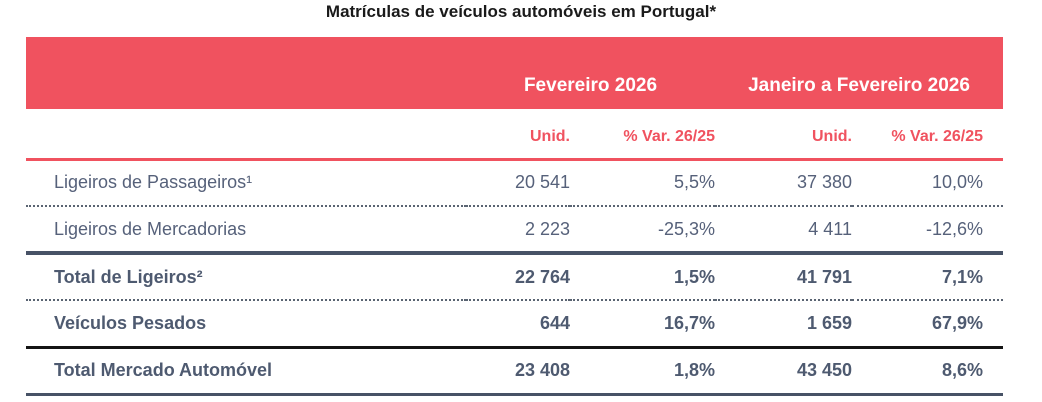 The height and width of the screenshot is (402, 1042). I want to click on header-band-empty-cell, so click(246, 73).